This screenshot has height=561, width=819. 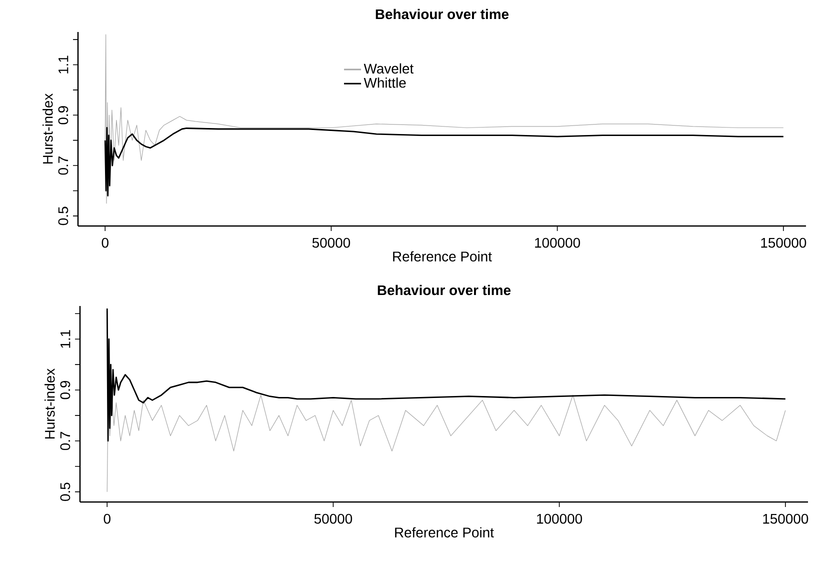 What do you see at coordinates (385, 83) in the screenshot?
I see `legend-label: Whittle` at bounding box center [385, 83].